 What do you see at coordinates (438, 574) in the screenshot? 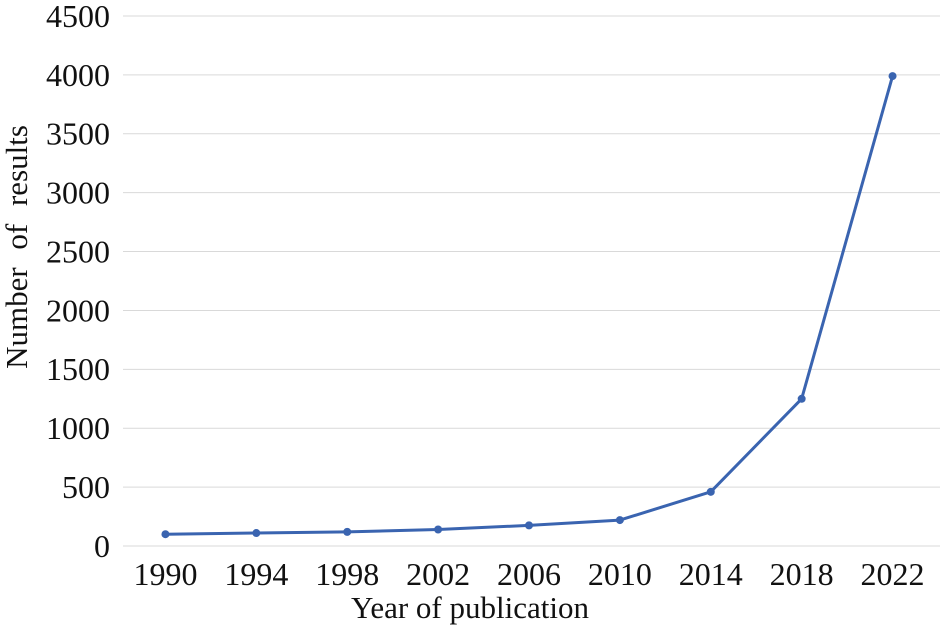
I see `x-tick-label: 2002` at bounding box center [438, 574].